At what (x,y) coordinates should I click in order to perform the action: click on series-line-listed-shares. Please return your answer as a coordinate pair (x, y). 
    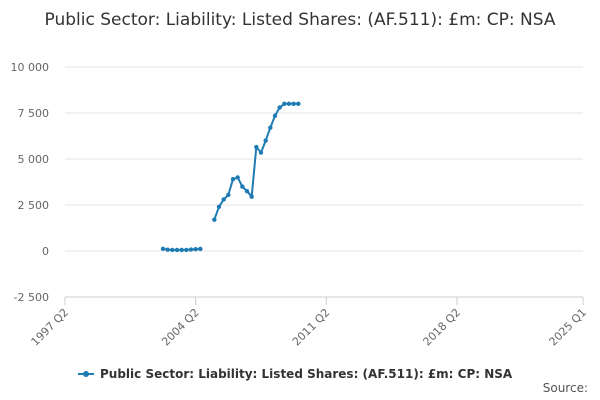
    Looking at the image, I should click on (230, 177).